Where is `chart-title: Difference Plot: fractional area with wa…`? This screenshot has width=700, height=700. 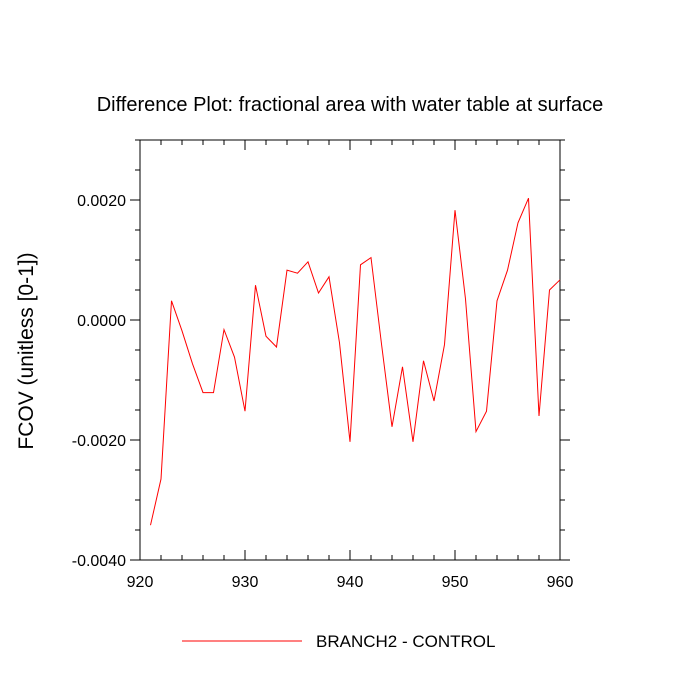 chart-title: Difference Plot: fractional area with wa… is located at coordinates (350, 105).